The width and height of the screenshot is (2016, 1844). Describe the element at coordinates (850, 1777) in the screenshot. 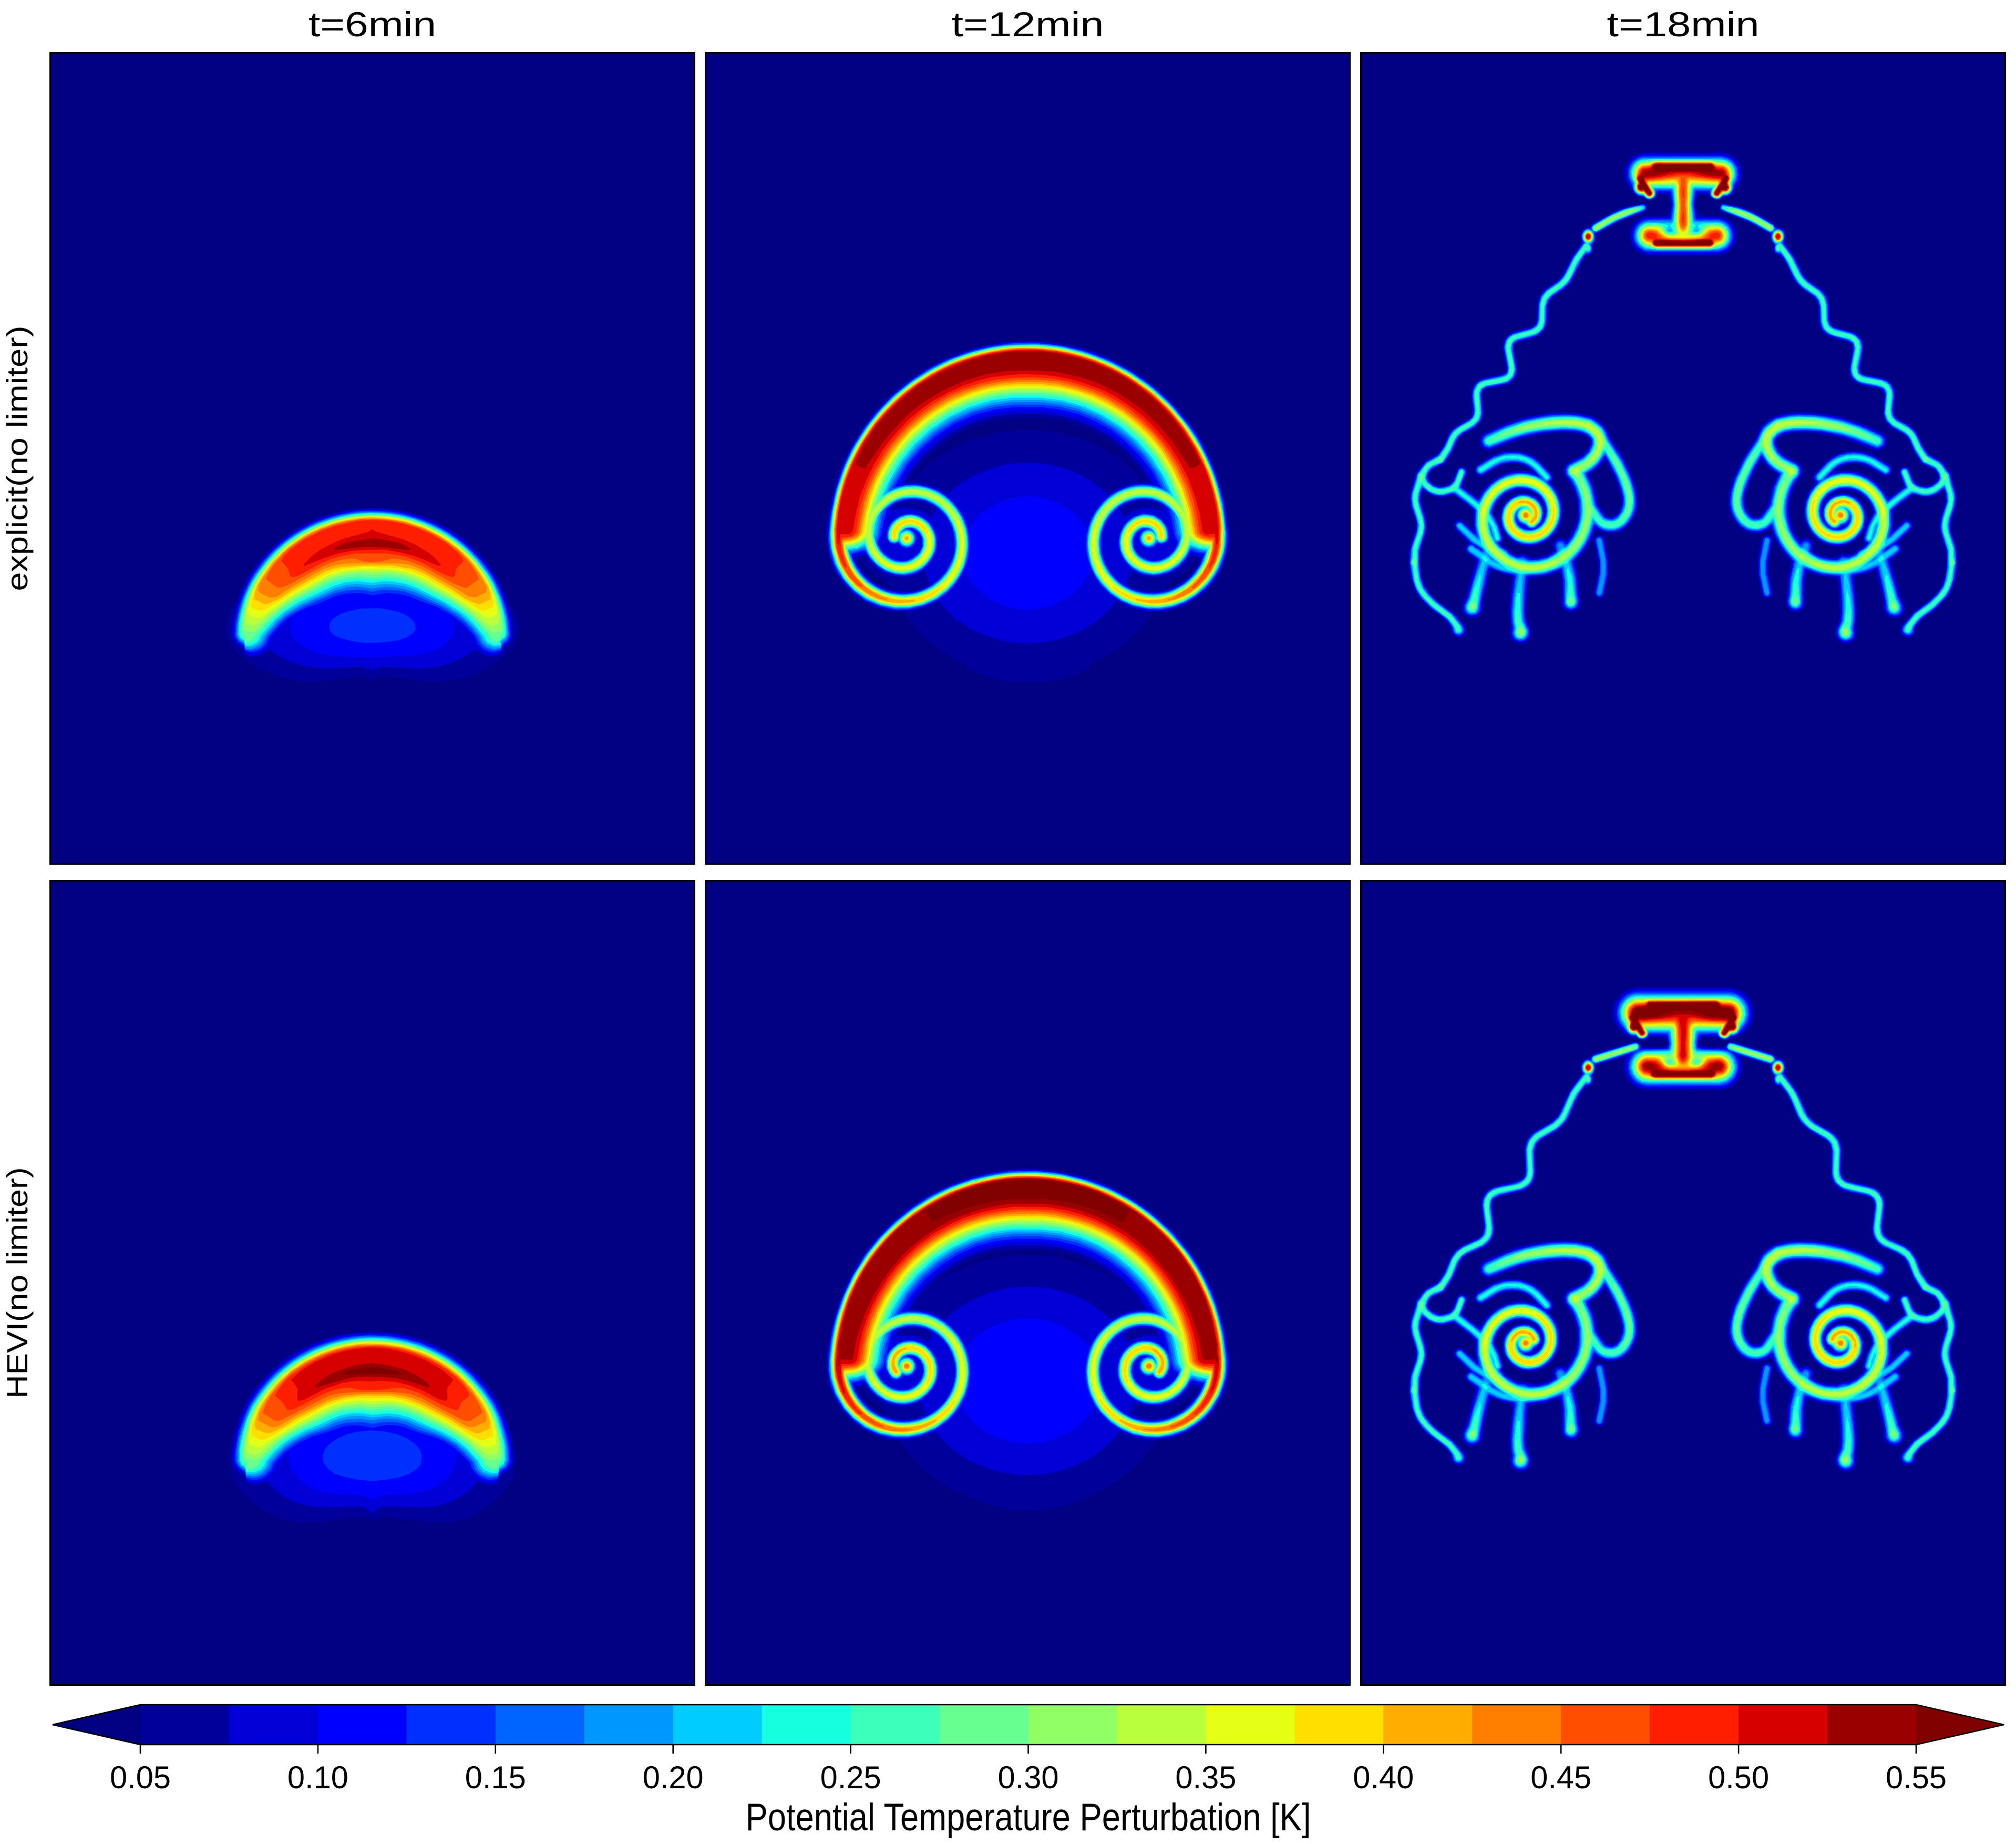

I see `svg-text: 0.25` at that location.